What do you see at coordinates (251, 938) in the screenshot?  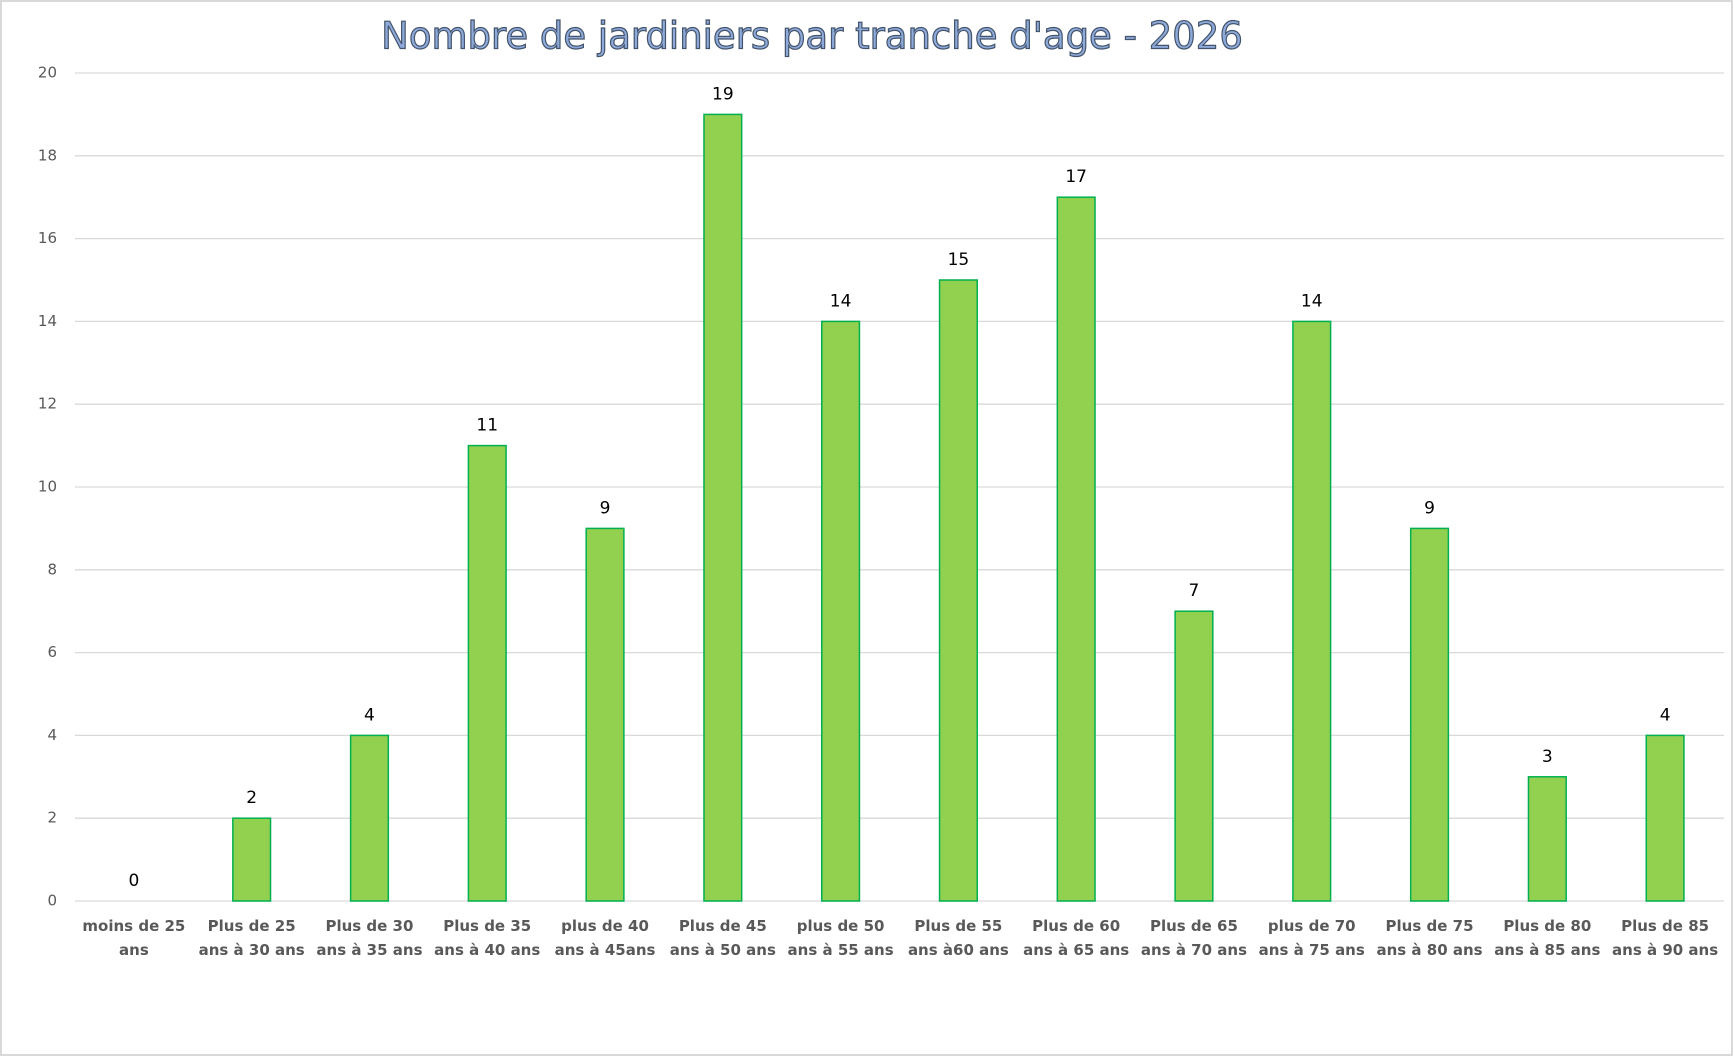 I see `x-tick-label: Plus de 25 ans à 30 ans` at bounding box center [251, 938].